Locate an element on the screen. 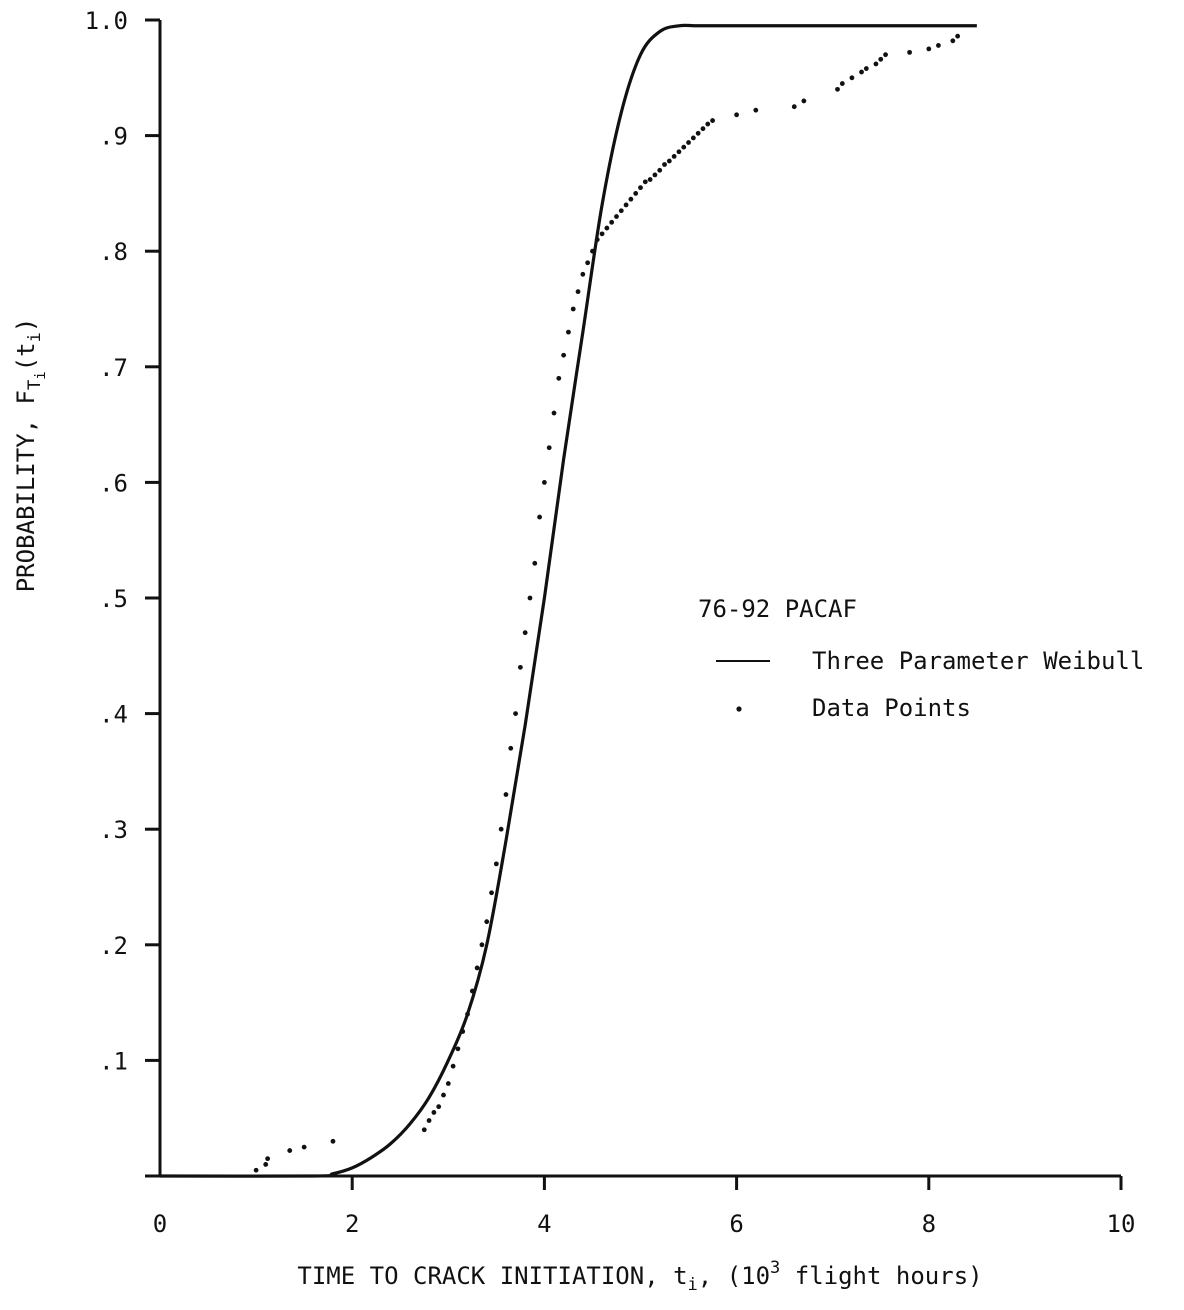 This screenshot has height=1310, width=1184. y-tick-label: .2 is located at coordinates (113, 946).